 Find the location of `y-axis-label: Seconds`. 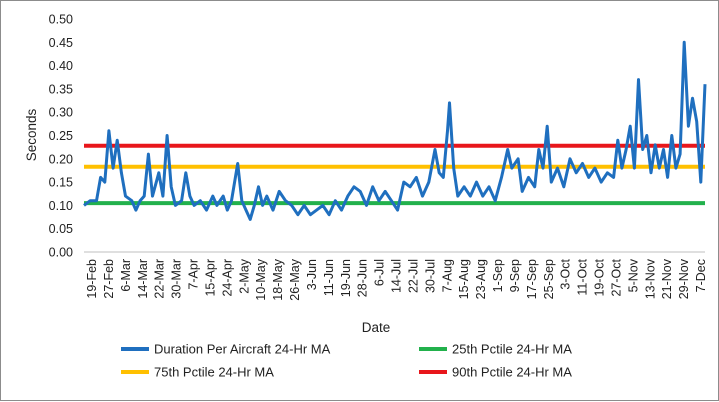

y-axis-label: Seconds is located at coordinates (31, 134).